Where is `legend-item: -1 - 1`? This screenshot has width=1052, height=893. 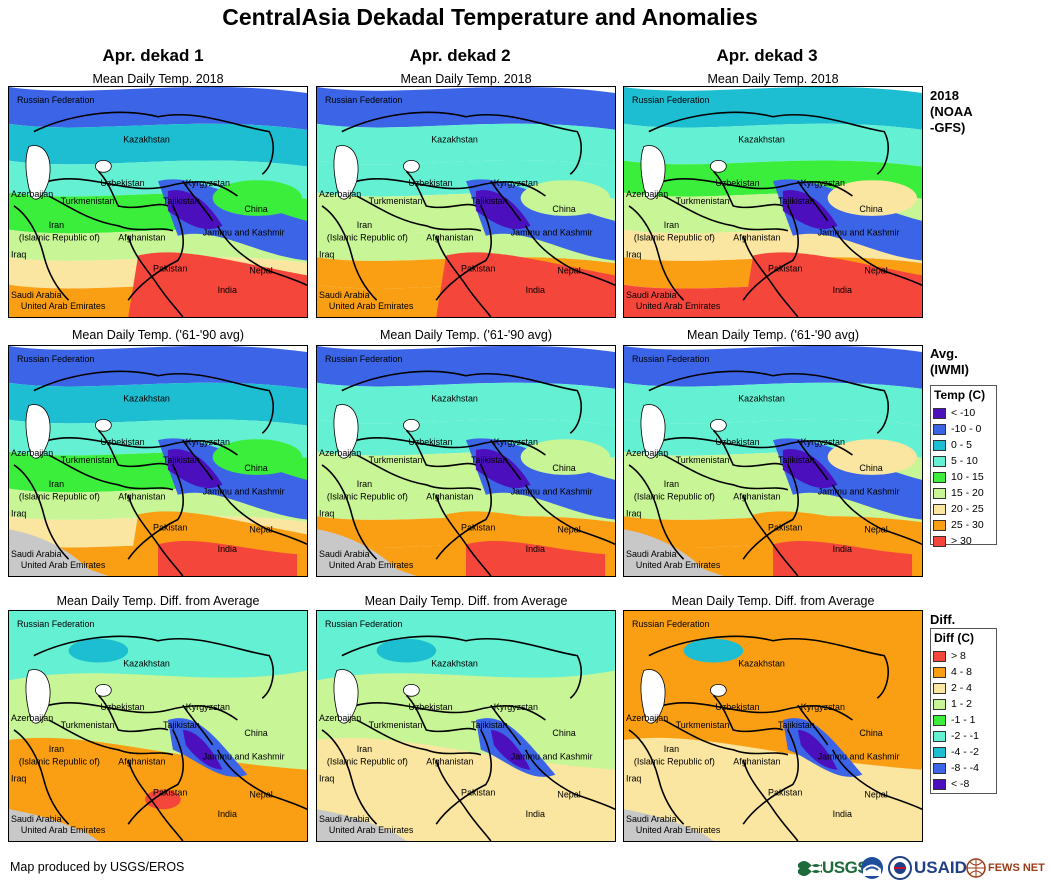 legend-item: -1 - 1 is located at coordinates (963, 720).